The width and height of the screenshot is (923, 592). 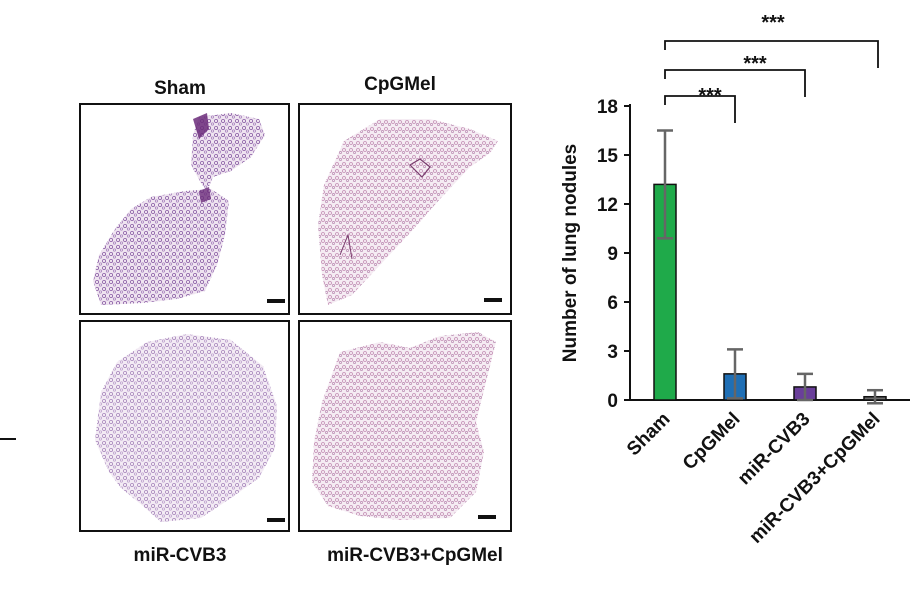 I want to click on y-tick-label: 3, so click(x=612, y=352).